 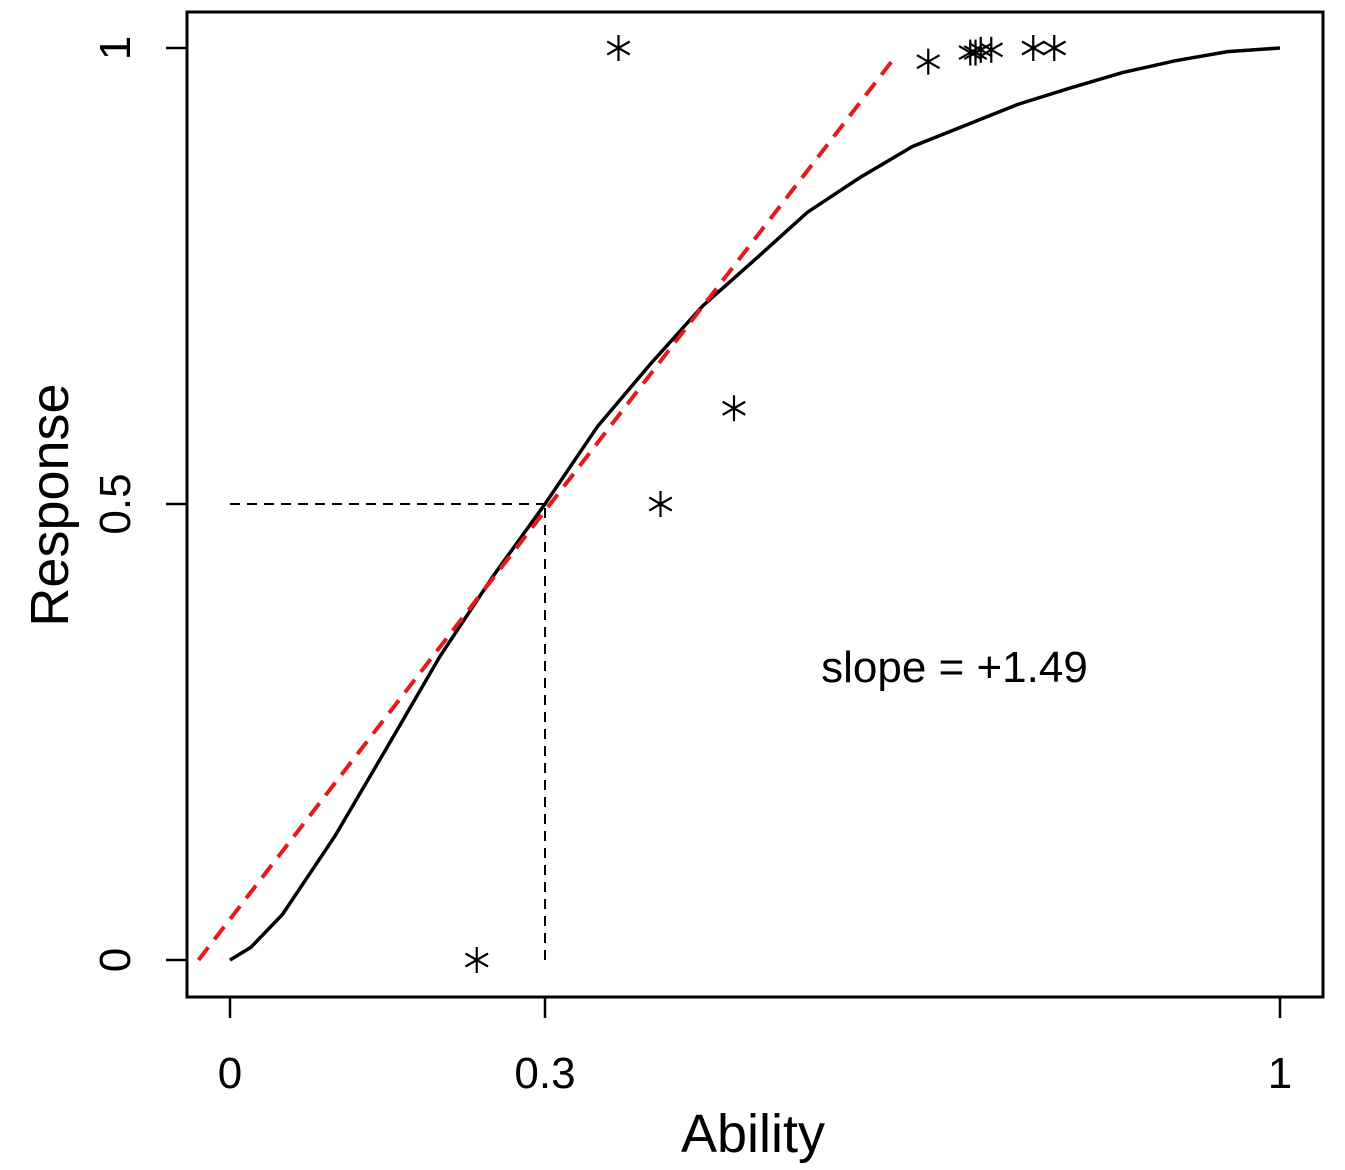 I want to click on y-axis-label: Response, so click(x=50, y=504).